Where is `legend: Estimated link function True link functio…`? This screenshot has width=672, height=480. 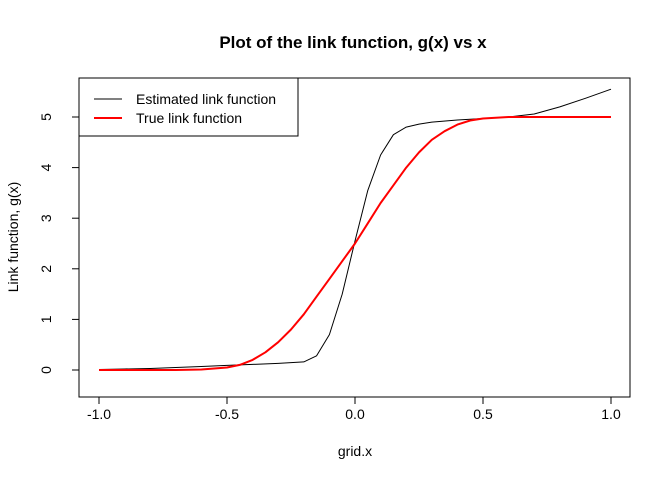 legend: Estimated link function True link functio… is located at coordinates (188, 107).